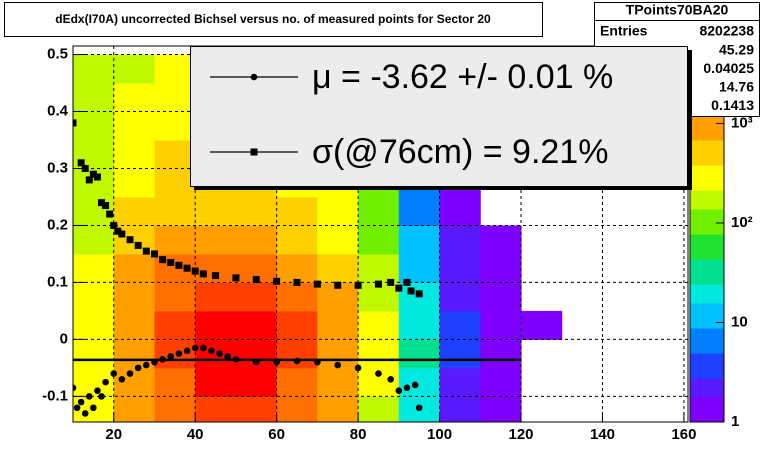 The image size is (763, 469). What do you see at coordinates (58, 110) in the screenshot?
I see `y-tick-label: 0.4` at bounding box center [58, 110].